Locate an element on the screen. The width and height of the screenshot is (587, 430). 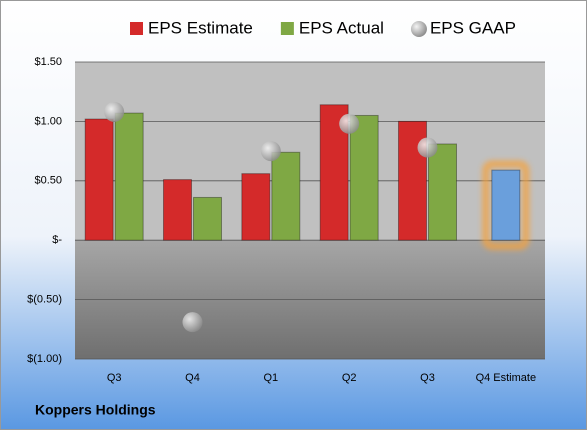
x-tick-label: Q4 is located at coordinates (192, 378).